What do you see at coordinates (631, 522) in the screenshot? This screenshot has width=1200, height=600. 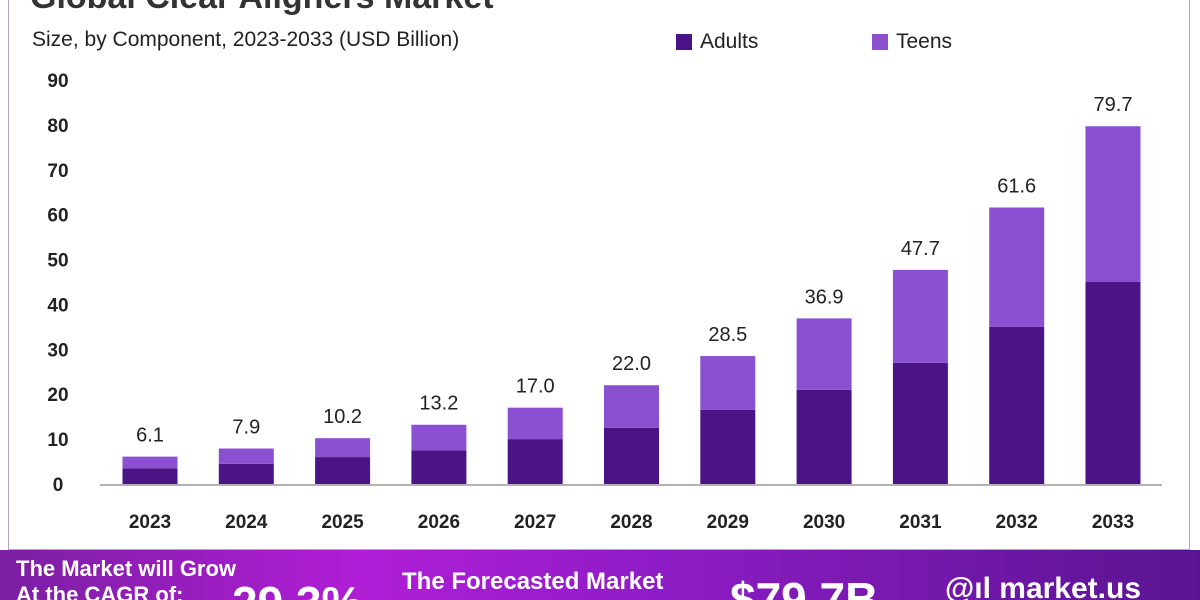 I see `x-tick-label: 2028` at bounding box center [631, 522].